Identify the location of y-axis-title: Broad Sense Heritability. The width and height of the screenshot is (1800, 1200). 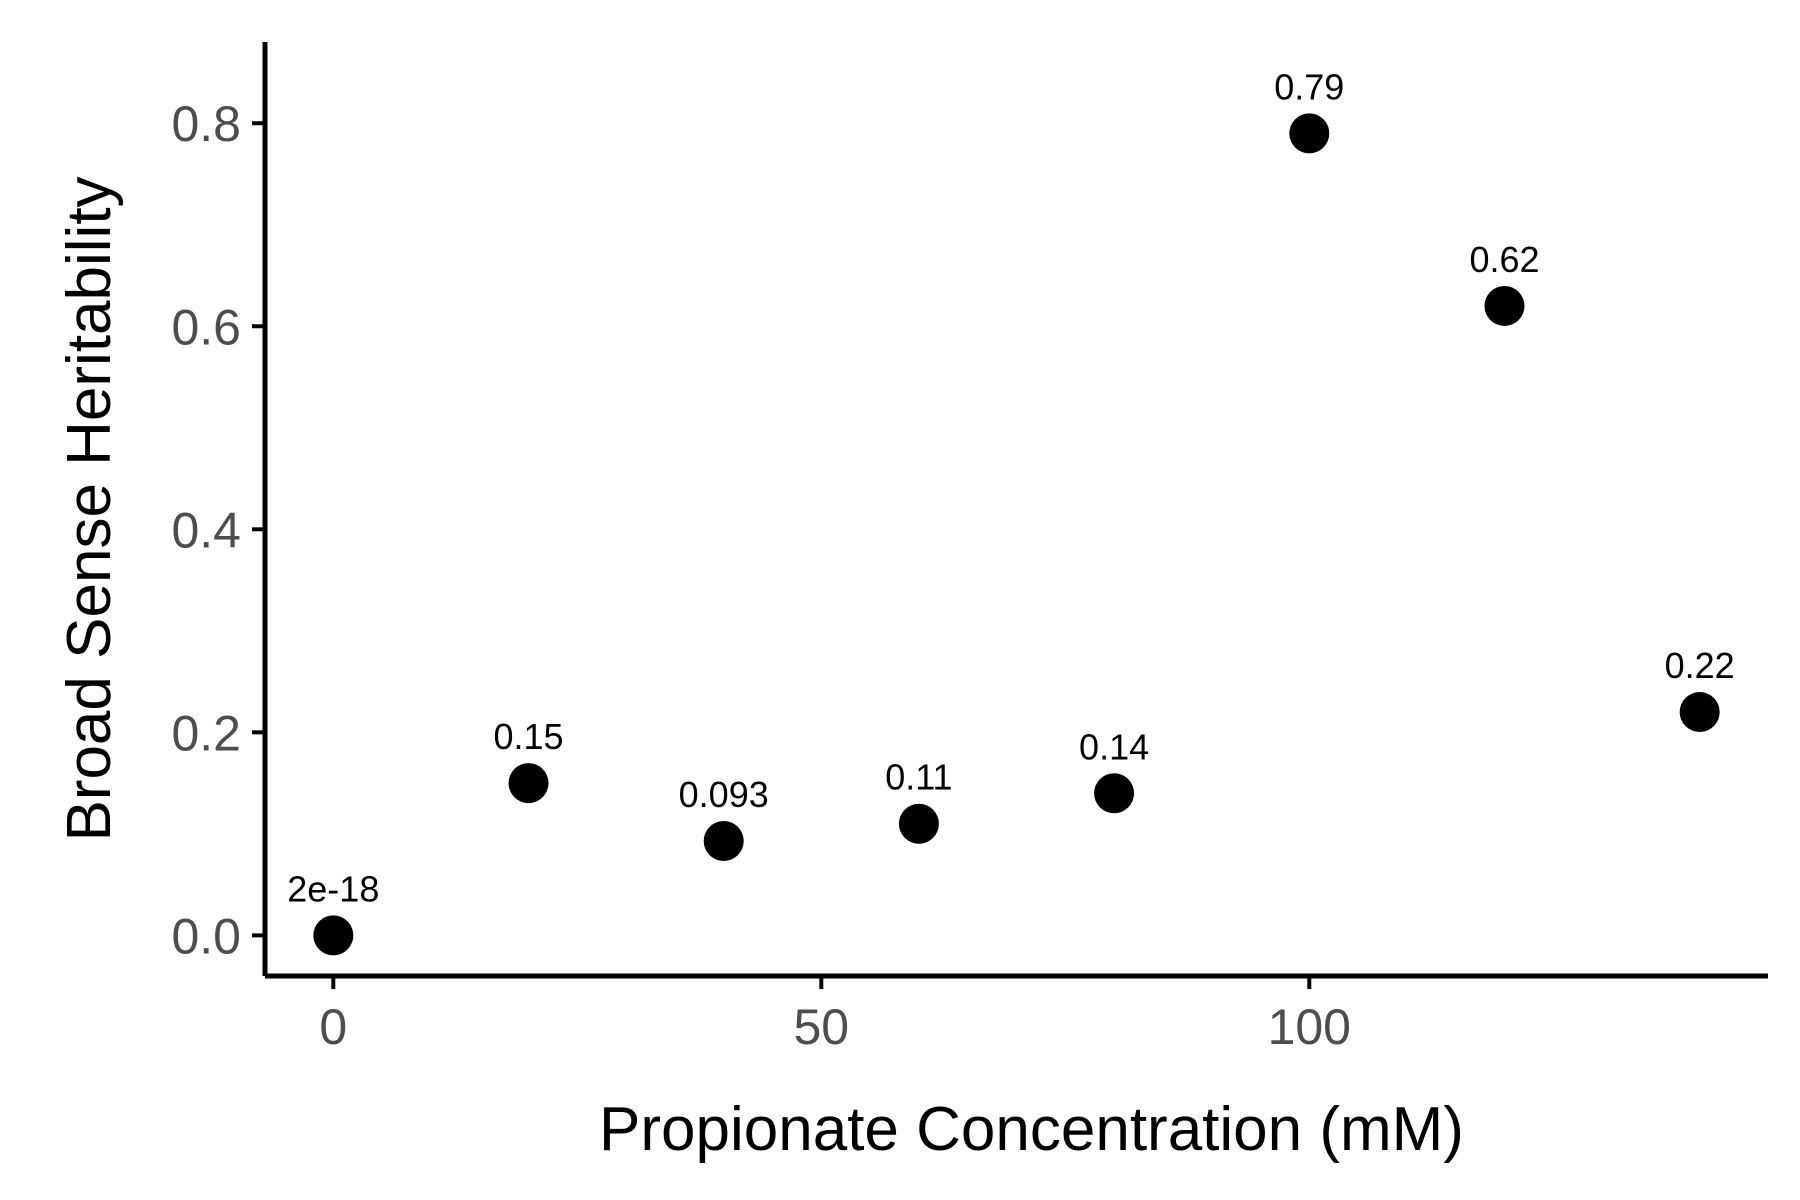
(89, 508).